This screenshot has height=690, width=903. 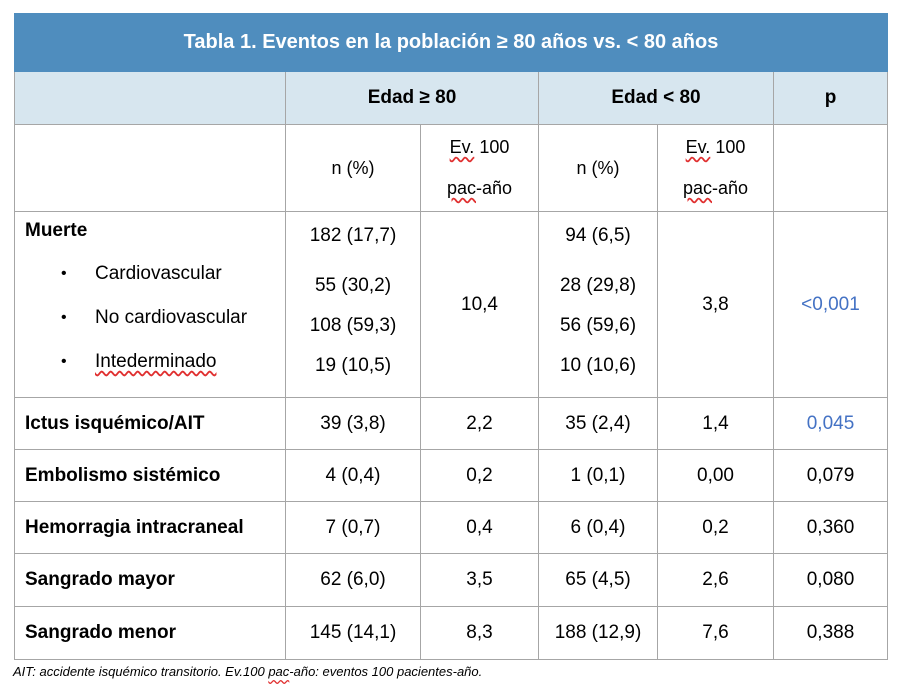 What do you see at coordinates (150, 633) in the screenshot?
I see `row-label: Sangrado menor` at bounding box center [150, 633].